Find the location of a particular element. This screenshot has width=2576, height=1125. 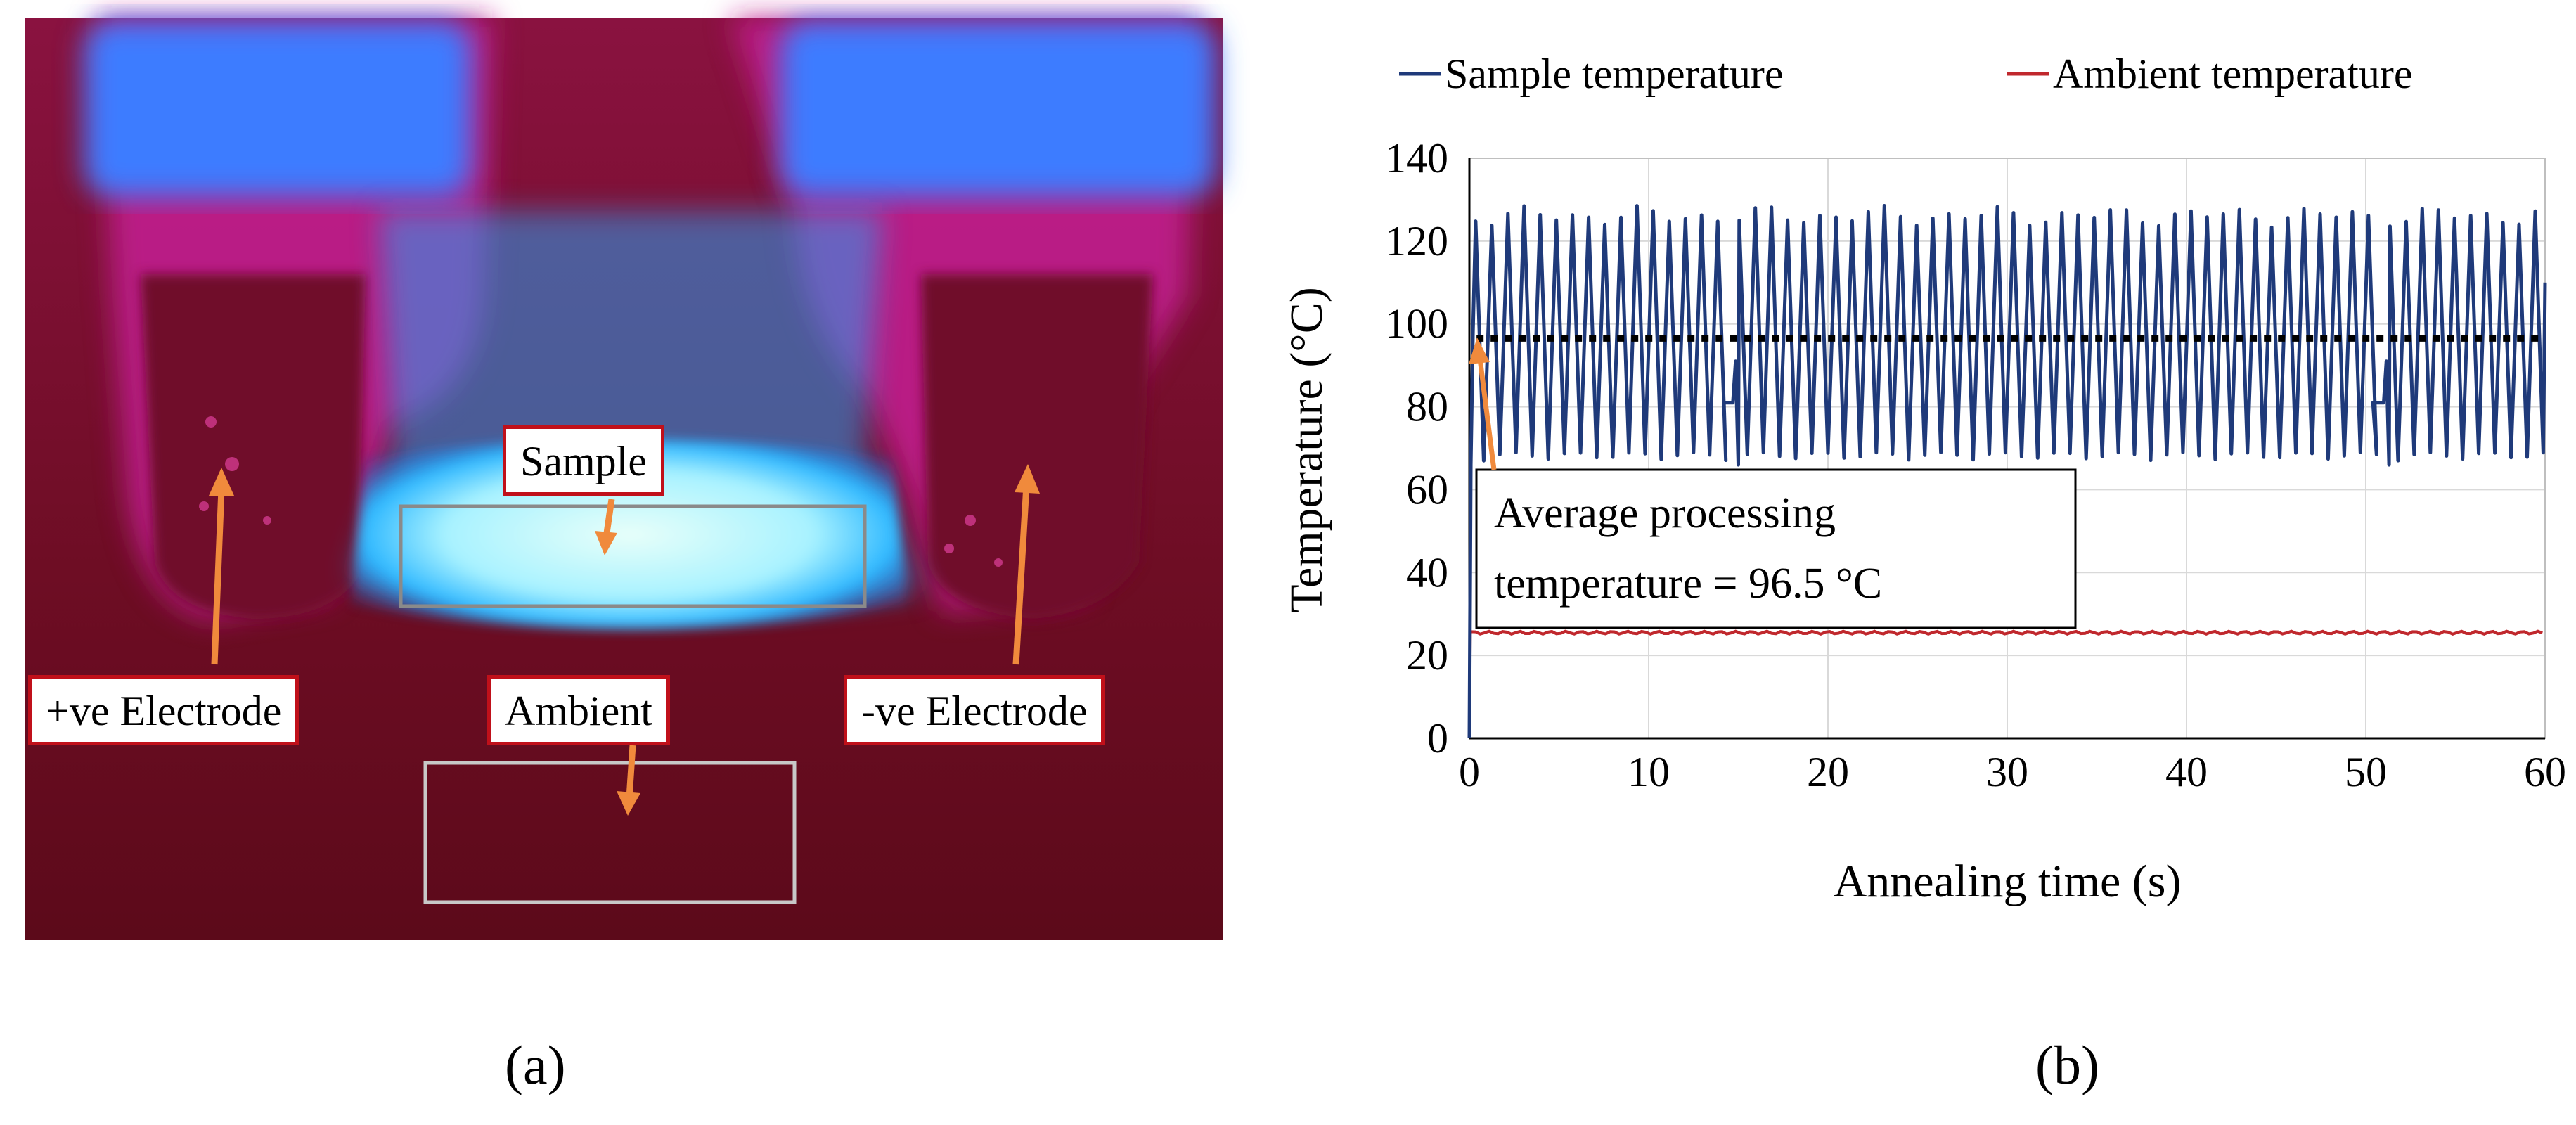

y-tick-label: 140 is located at coordinates (1416, 158).